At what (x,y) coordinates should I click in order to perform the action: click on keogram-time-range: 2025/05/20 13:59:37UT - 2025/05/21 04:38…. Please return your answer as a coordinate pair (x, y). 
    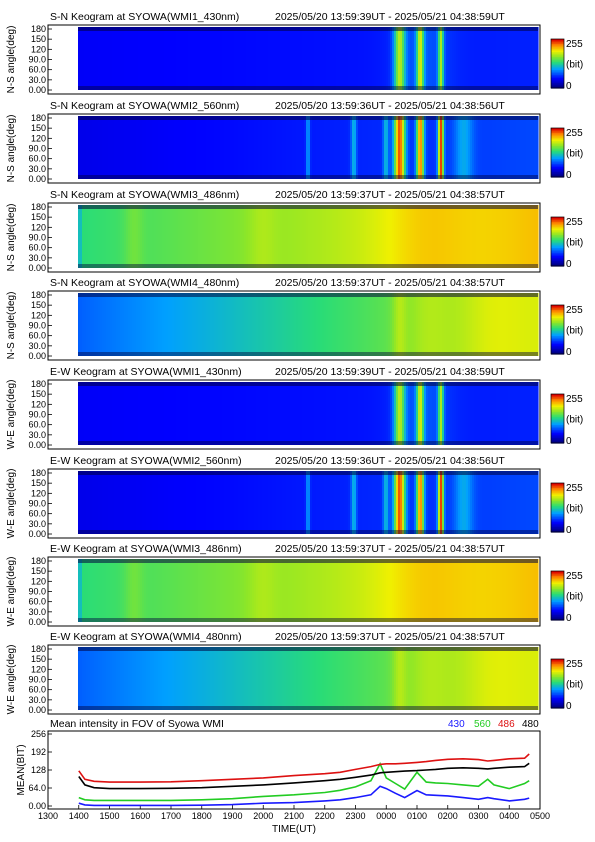
    Looking at the image, I should click on (390, 637).